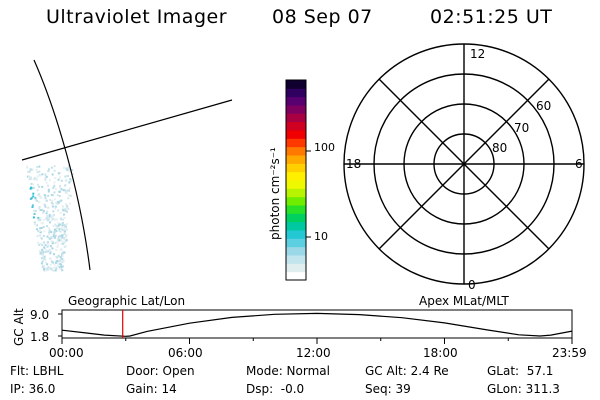  I want to click on lat-label-70: 70, so click(521, 128).